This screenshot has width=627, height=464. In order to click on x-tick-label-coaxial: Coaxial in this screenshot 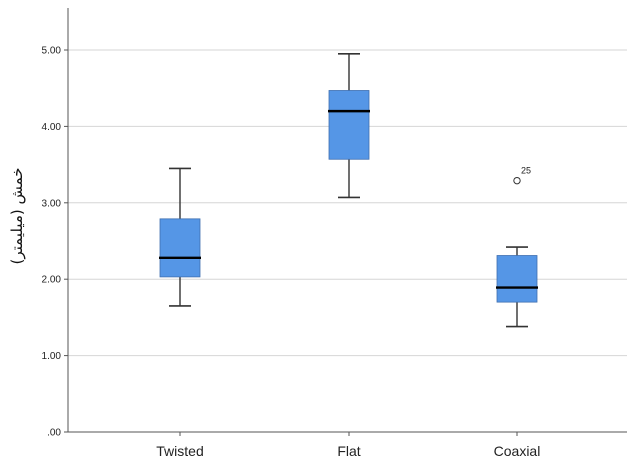, I will do `click(517, 451)`.